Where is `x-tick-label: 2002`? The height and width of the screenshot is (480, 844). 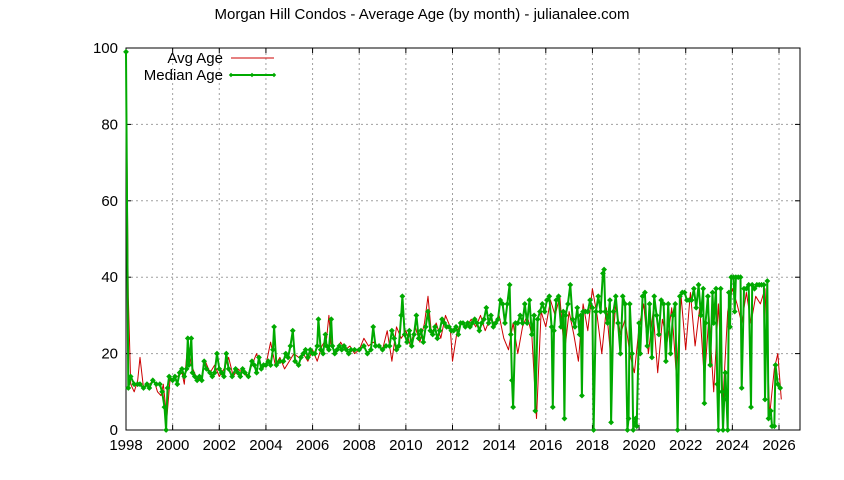
x-tick-label: 2002 is located at coordinates (219, 445).